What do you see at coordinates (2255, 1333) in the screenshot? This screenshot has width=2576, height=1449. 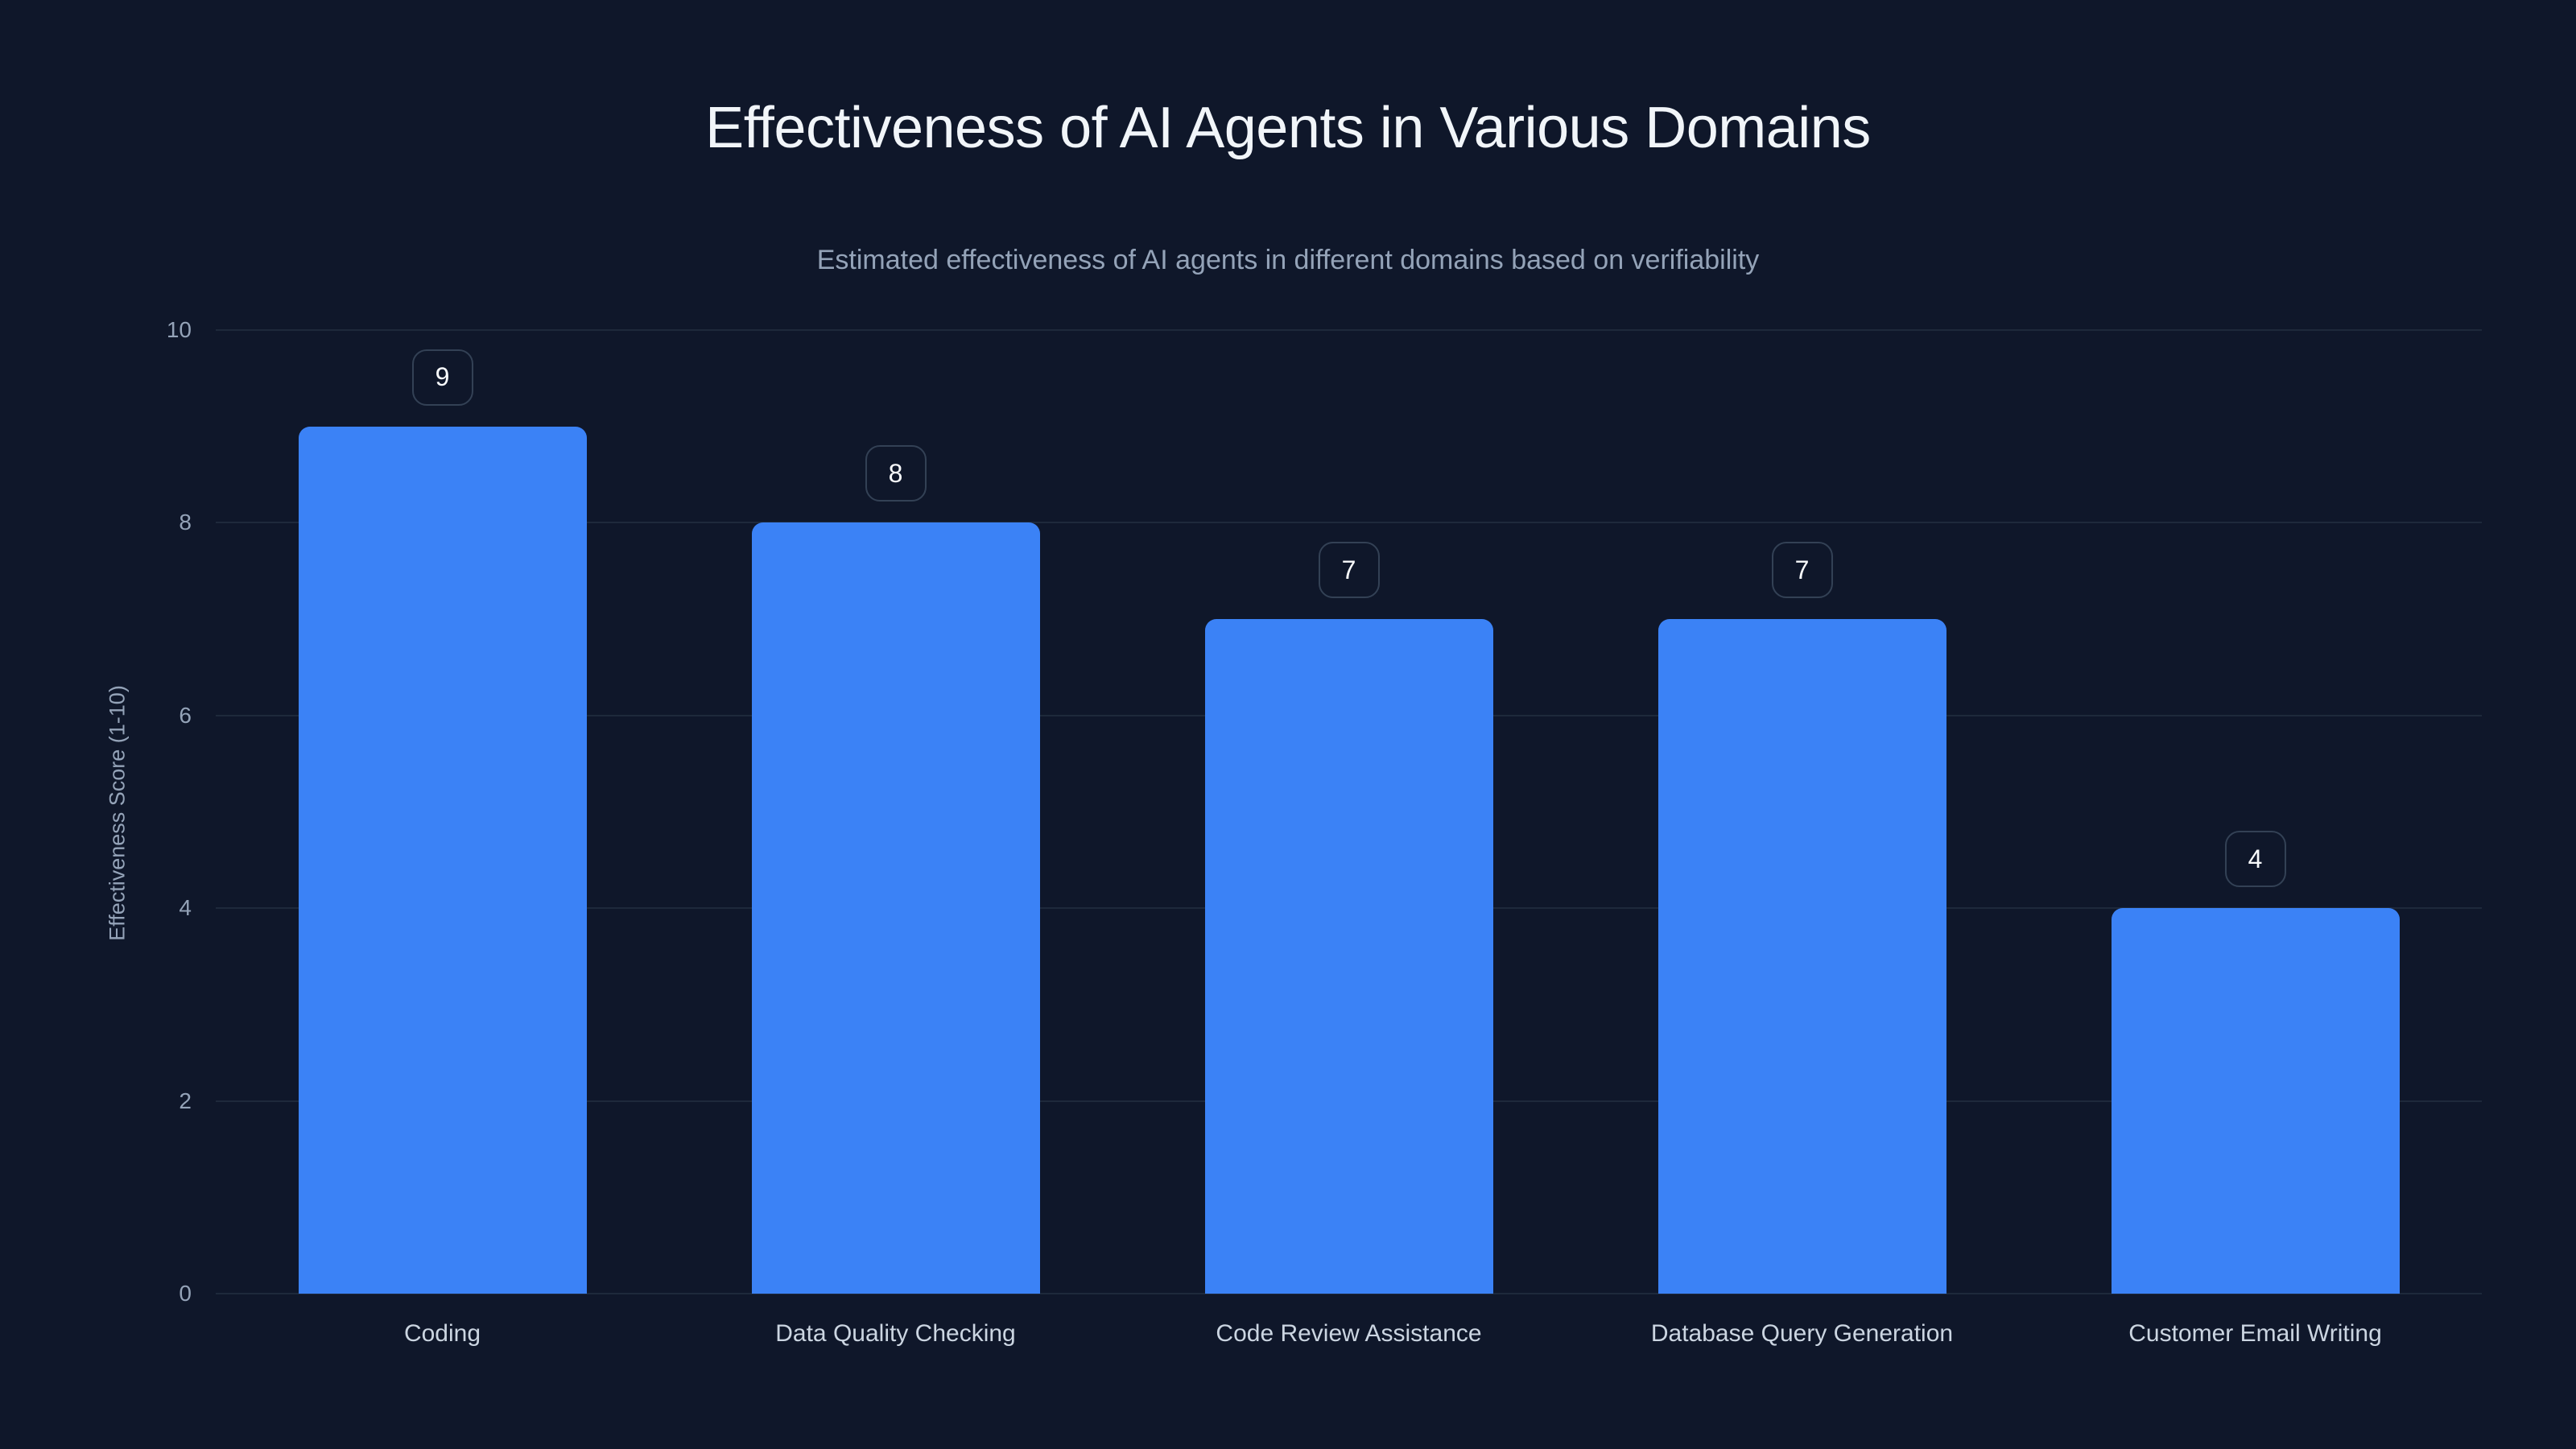 I see `x-tick-label: Customer Email Writing` at bounding box center [2255, 1333].